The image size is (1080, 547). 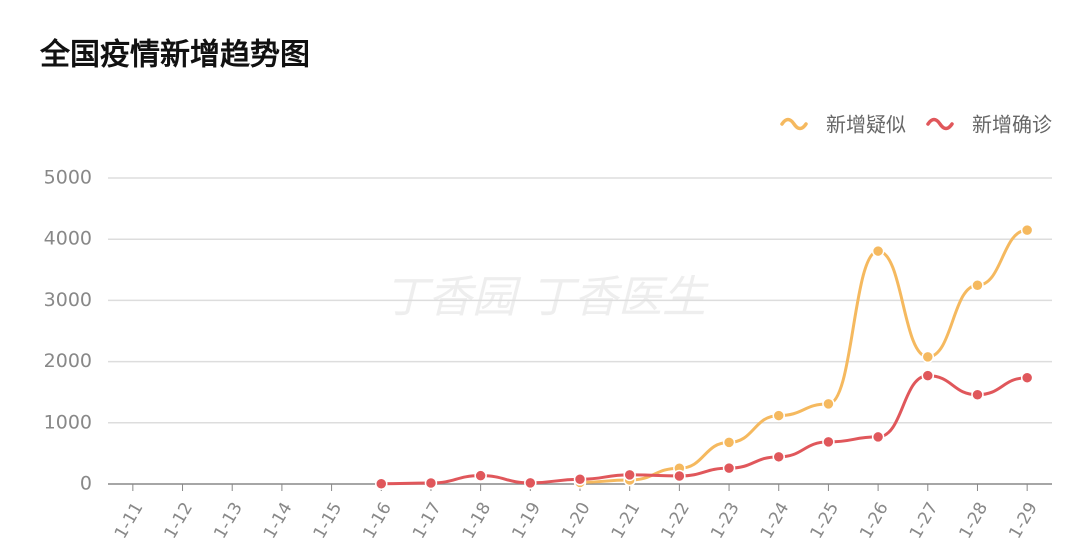 What do you see at coordinates (68, 239) in the screenshot?
I see `y-tick-label: 4000` at bounding box center [68, 239].